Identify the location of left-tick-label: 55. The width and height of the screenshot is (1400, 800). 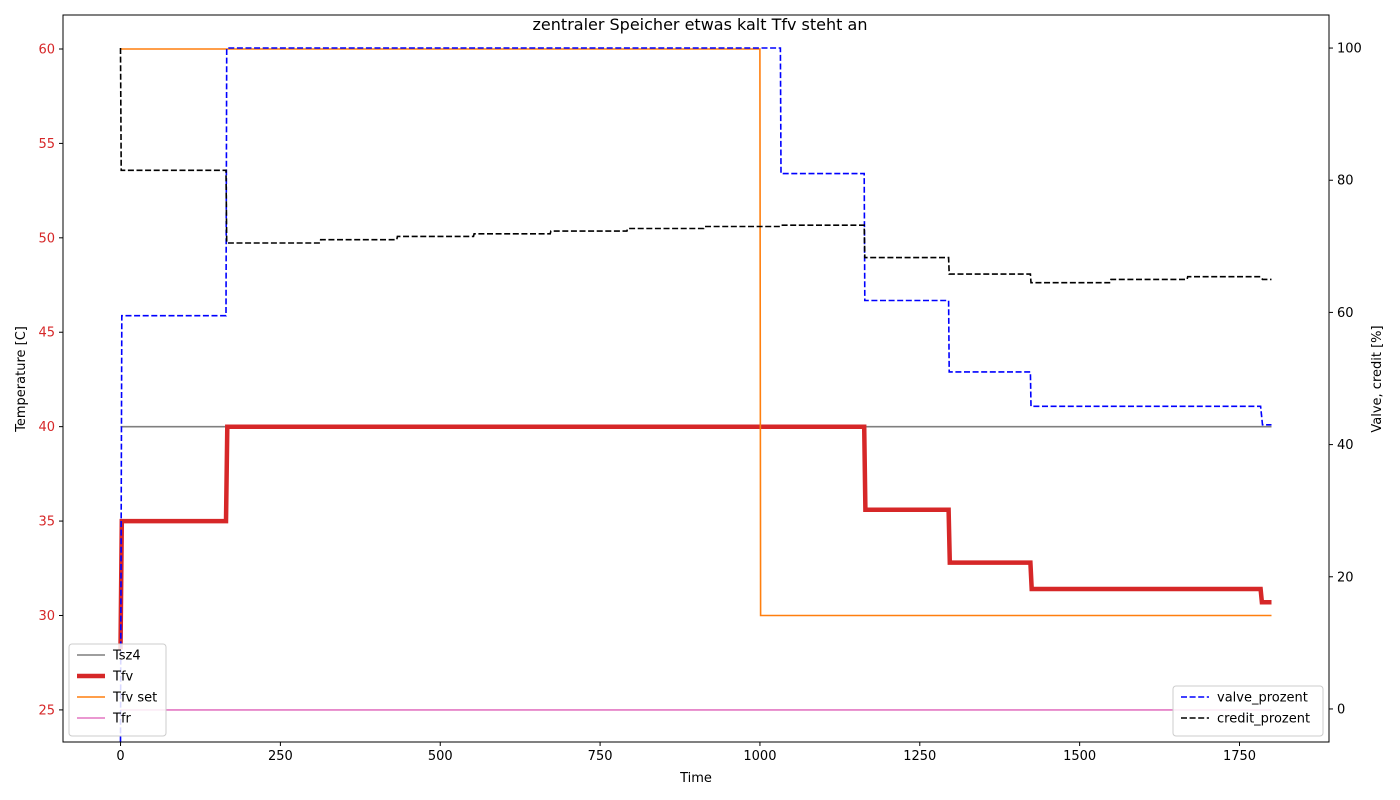
(46, 144).